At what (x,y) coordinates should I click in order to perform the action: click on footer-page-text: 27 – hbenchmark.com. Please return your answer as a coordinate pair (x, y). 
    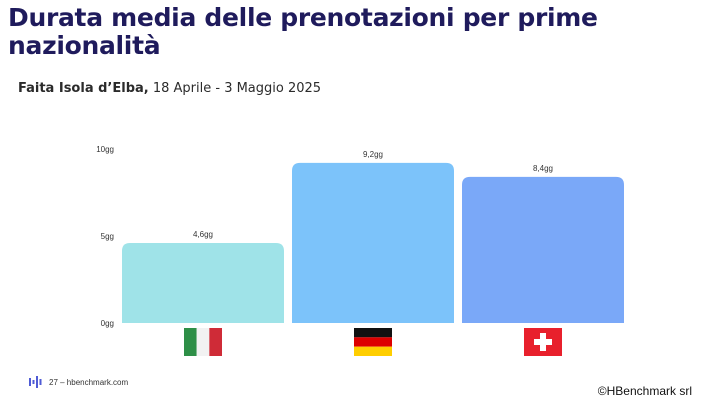
    Looking at the image, I should click on (89, 382).